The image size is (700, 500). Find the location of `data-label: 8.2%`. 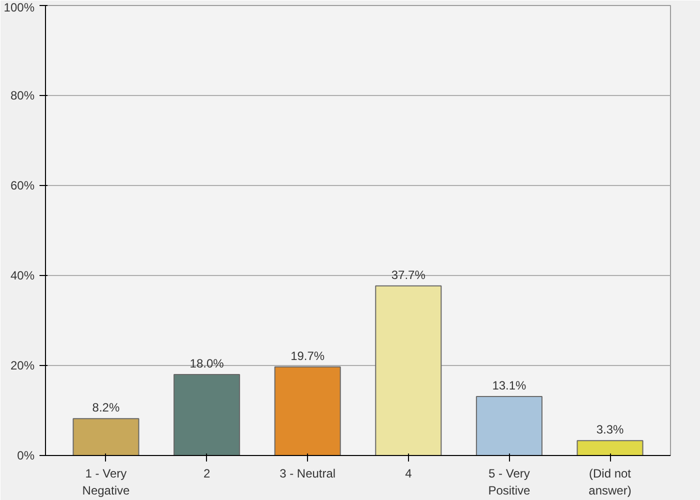

data-label: 8.2% is located at coordinates (106, 407).